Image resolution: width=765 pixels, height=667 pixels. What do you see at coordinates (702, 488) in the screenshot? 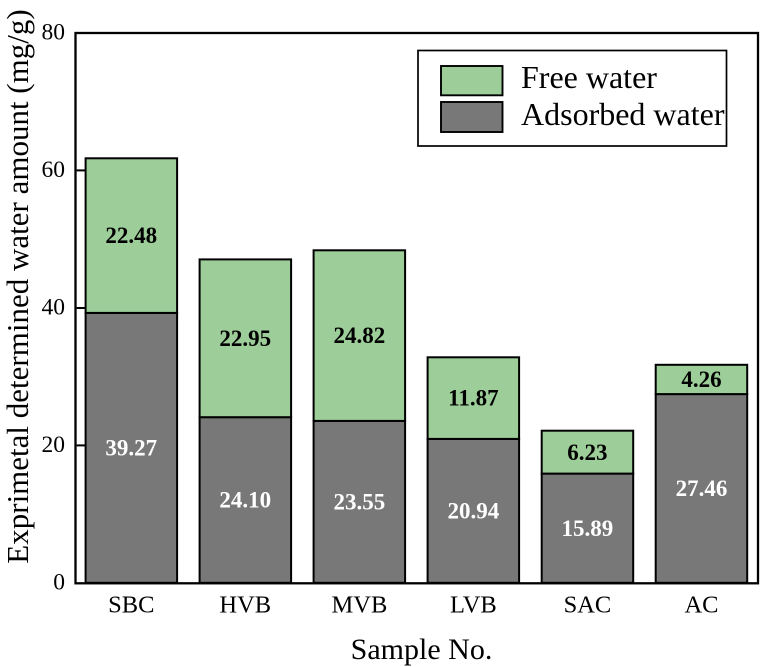
I see `svg-text: 27.46` at bounding box center [702, 488].